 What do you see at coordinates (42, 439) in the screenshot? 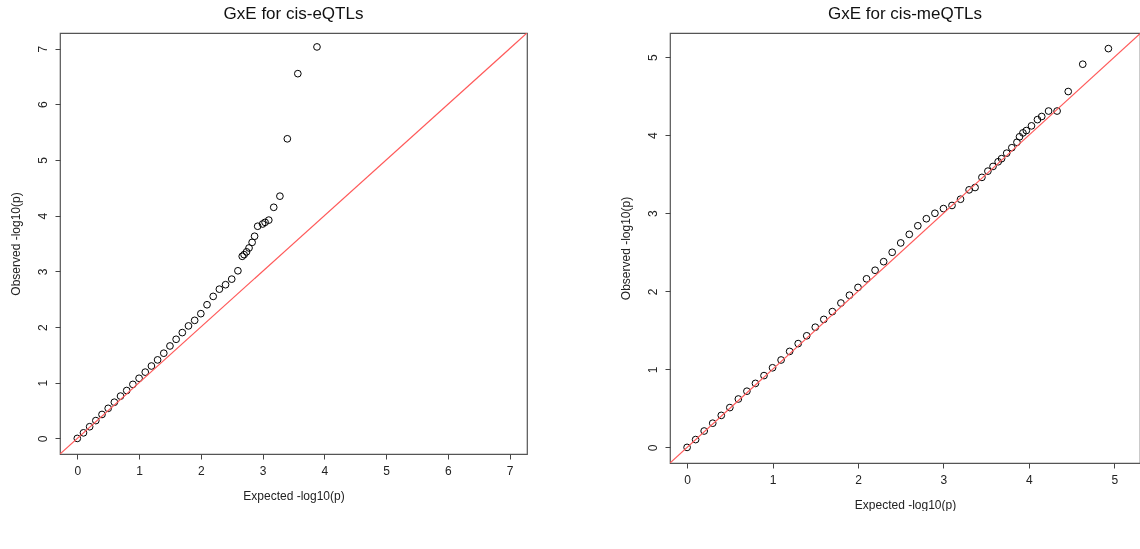
I see `y-tick-label: 0` at bounding box center [42, 439].